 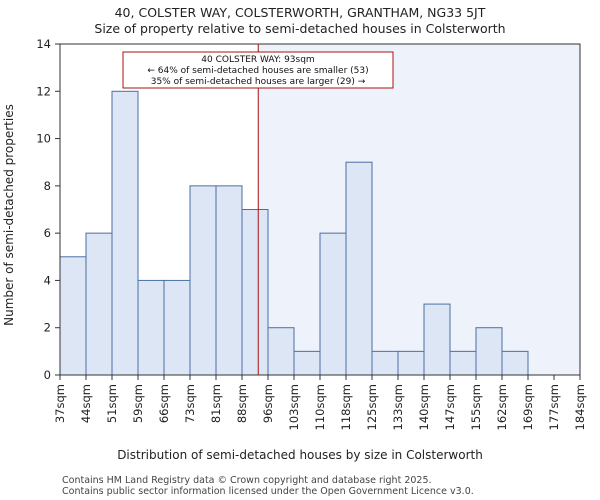 I want to click on bar-51sqm, so click(x=125, y=233).